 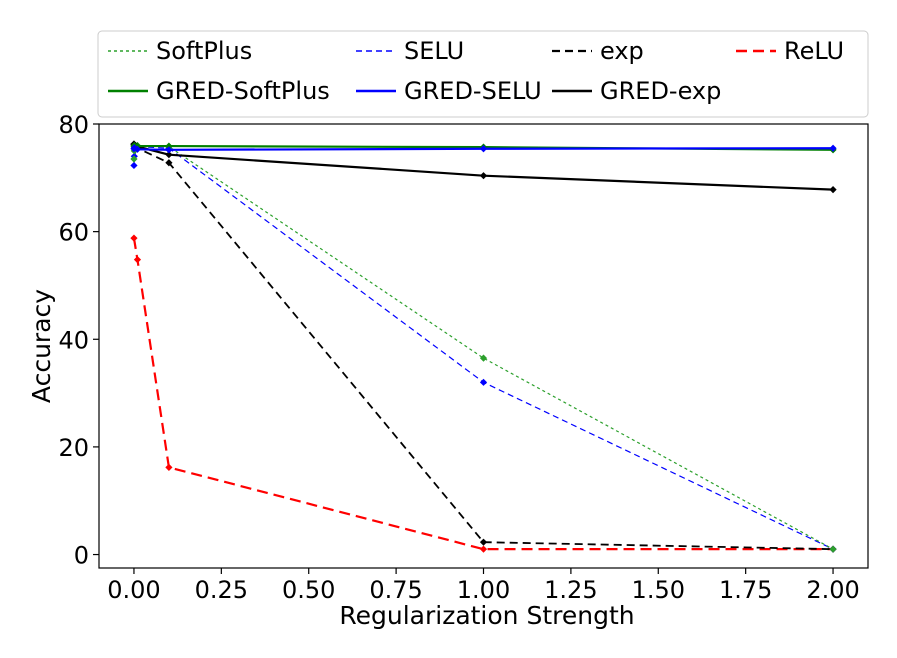 I want to click on legend-label-softplus: SoftPlus, so click(x=204, y=51).